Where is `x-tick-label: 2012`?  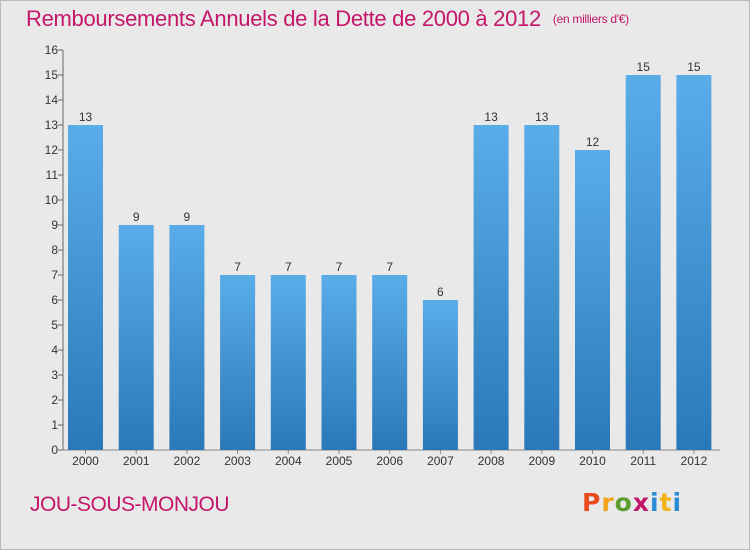
x-tick-label: 2012 is located at coordinates (694, 461).